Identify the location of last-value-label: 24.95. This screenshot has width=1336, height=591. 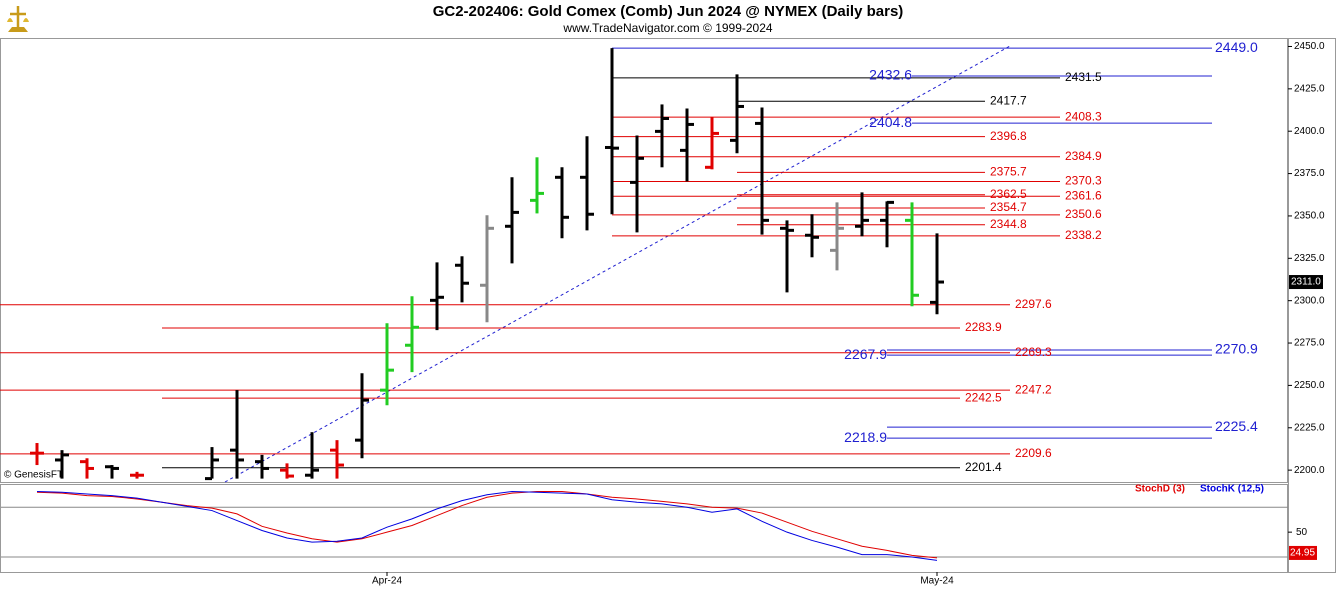
(1302, 553).